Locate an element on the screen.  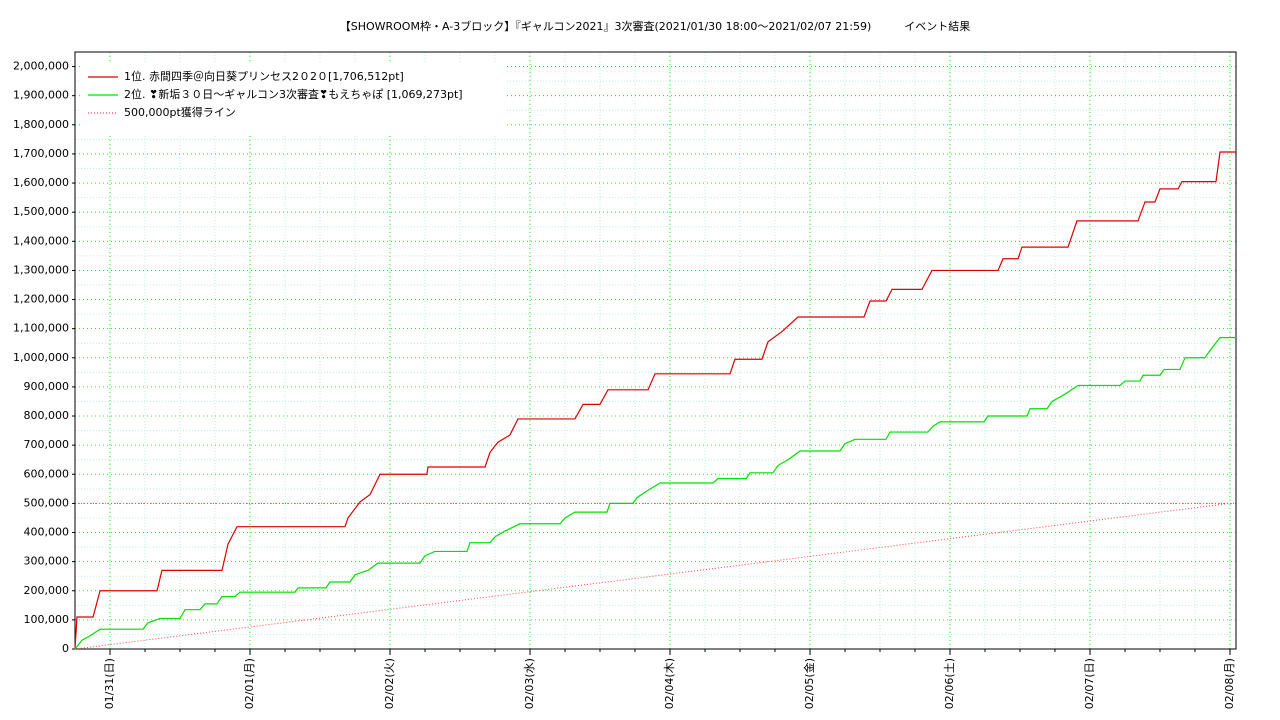
y-tick-label: 600,000 is located at coordinates (47, 473).